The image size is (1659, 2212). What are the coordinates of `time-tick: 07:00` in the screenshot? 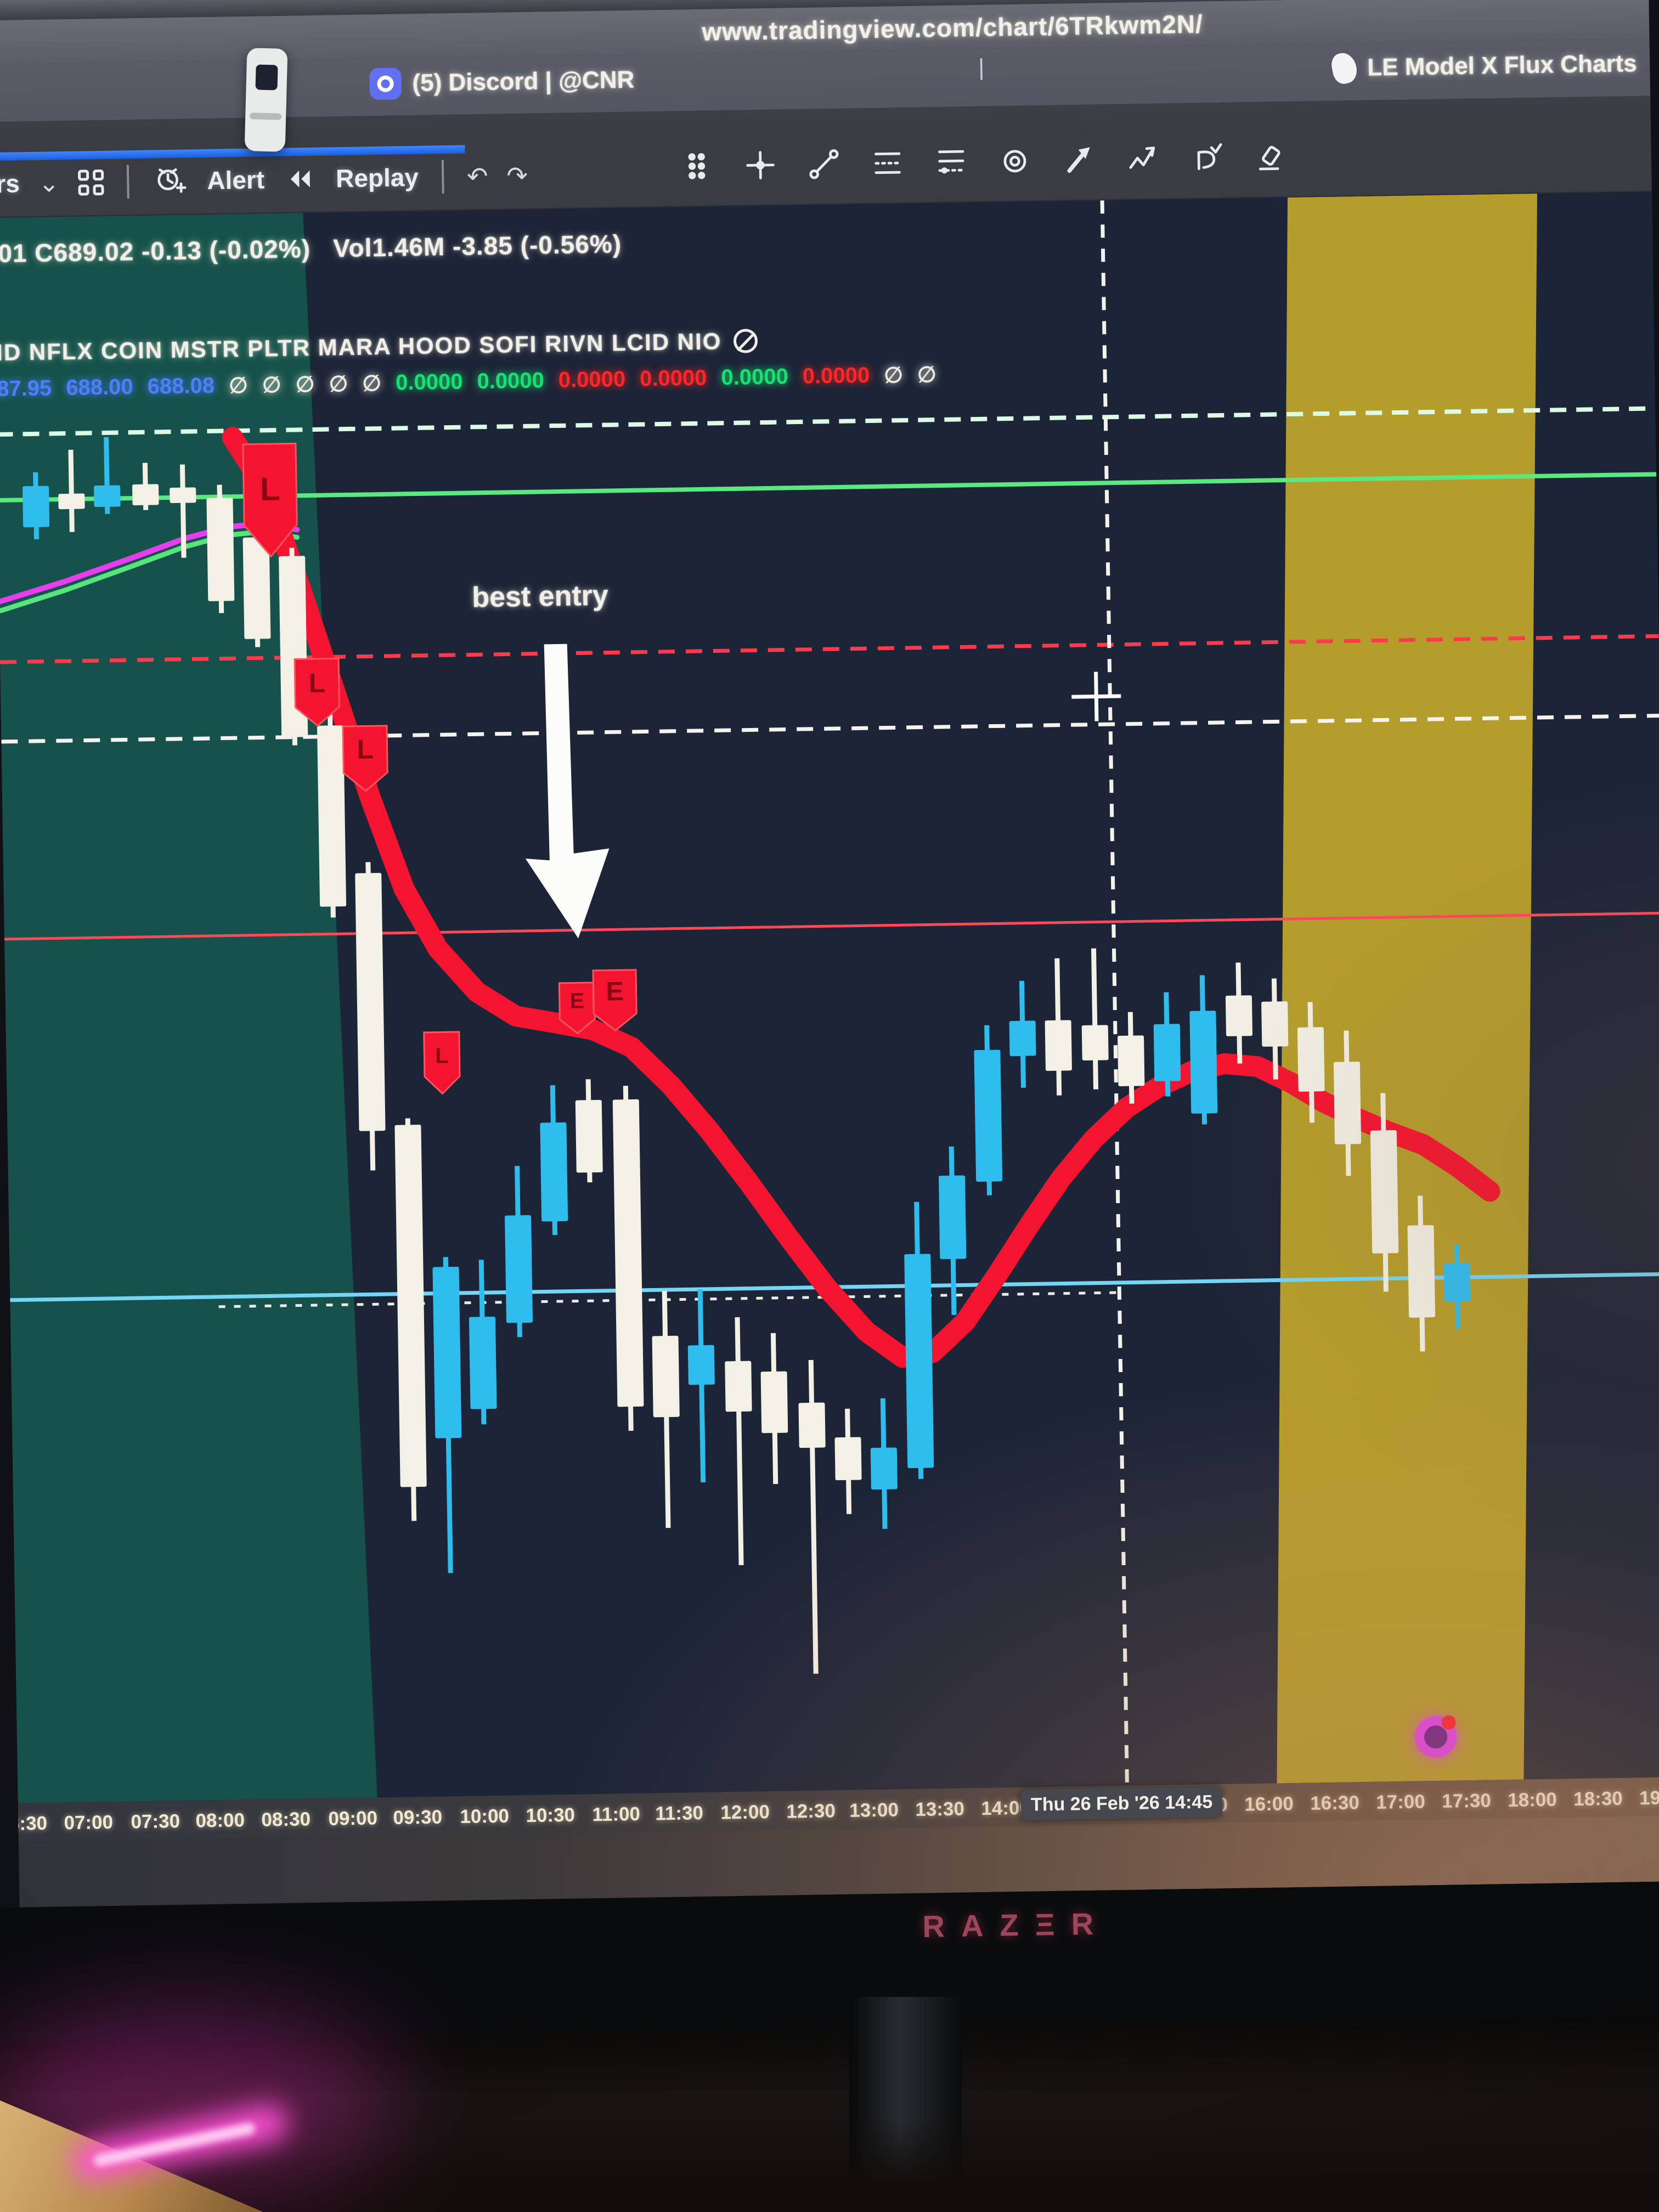 It's located at (89, 1823).